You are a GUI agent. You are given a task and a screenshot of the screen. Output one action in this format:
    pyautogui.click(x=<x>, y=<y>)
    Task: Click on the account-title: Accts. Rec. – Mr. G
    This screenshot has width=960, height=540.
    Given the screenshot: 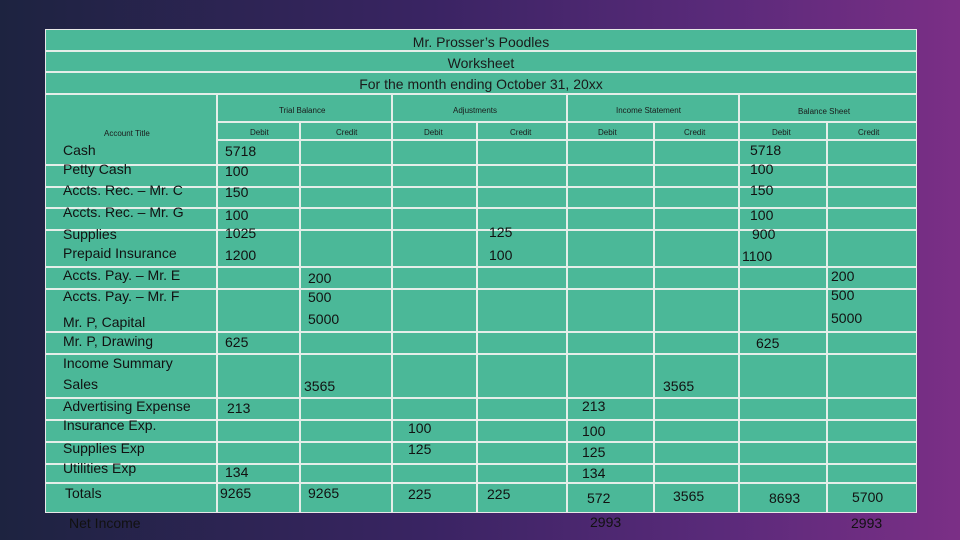 What is the action you would take?
    pyautogui.click(x=123, y=212)
    